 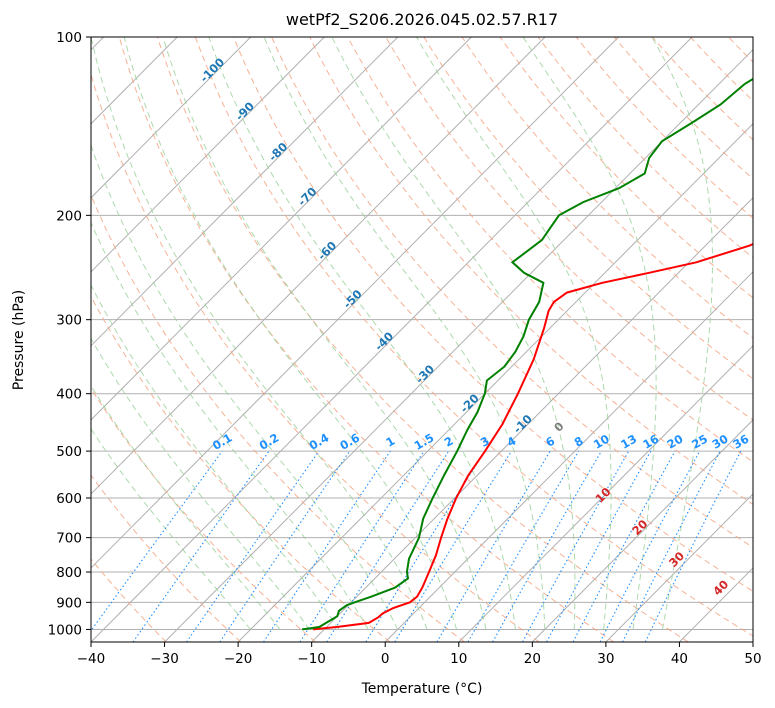 What do you see at coordinates (69, 216) in the screenshot?
I see `y-tick-label: 200` at bounding box center [69, 216].